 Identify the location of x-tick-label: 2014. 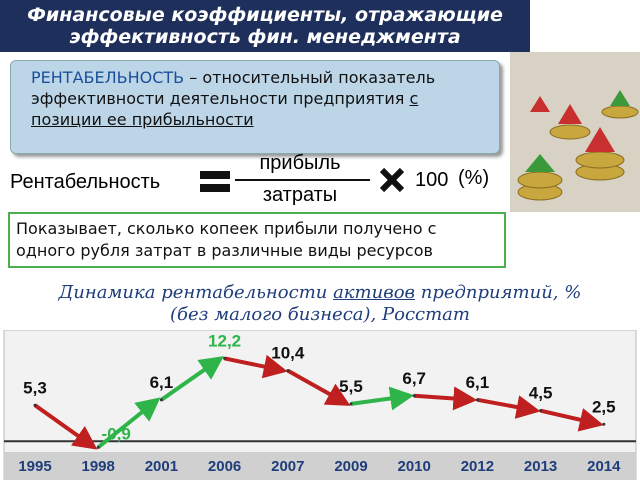
(604, 466).